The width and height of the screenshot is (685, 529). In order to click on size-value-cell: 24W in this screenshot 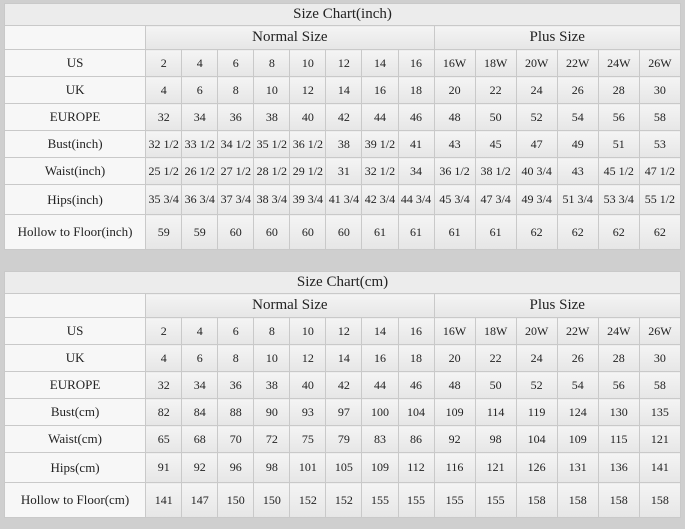, I will do `click(618, 331)`.